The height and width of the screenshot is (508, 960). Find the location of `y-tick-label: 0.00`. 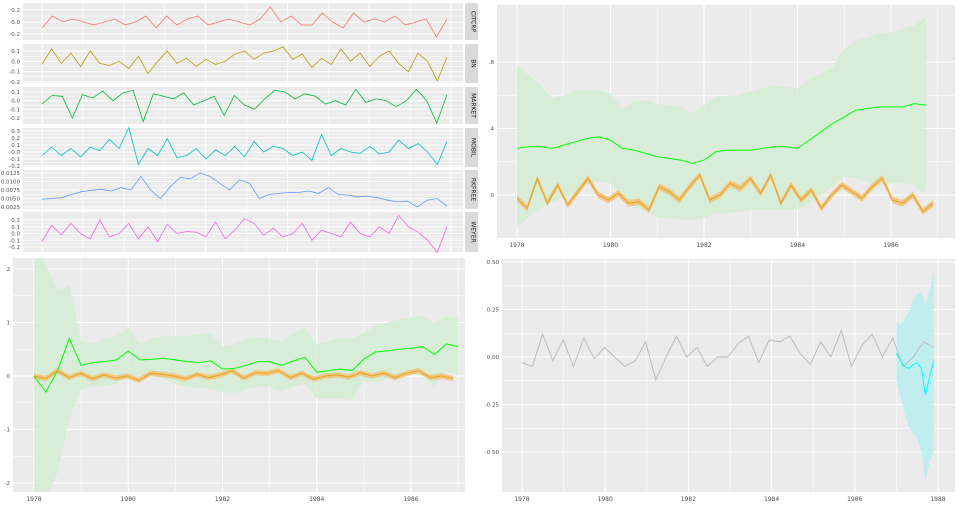

y-tick-label: 0.00 is located at coordinates (493, 358).